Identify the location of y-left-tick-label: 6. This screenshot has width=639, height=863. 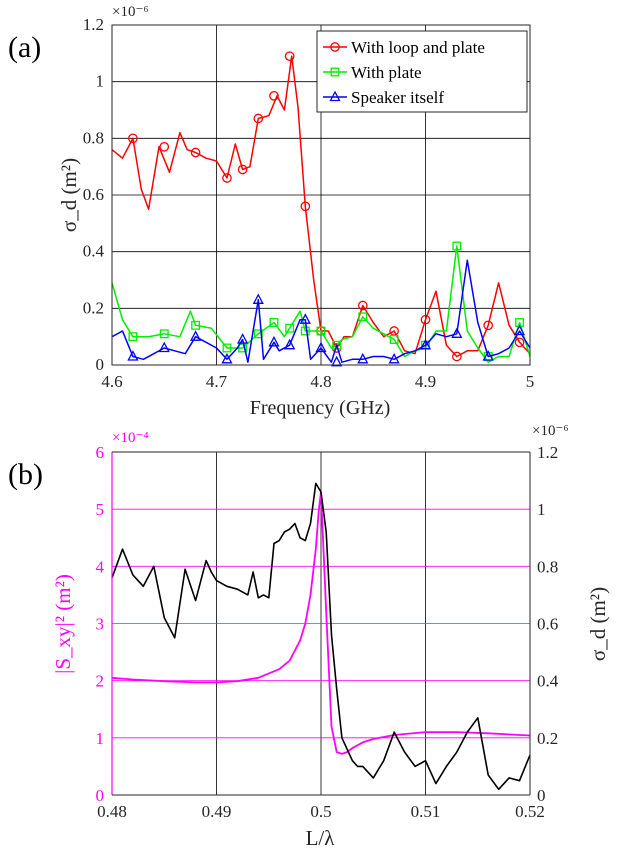
(100, 452).